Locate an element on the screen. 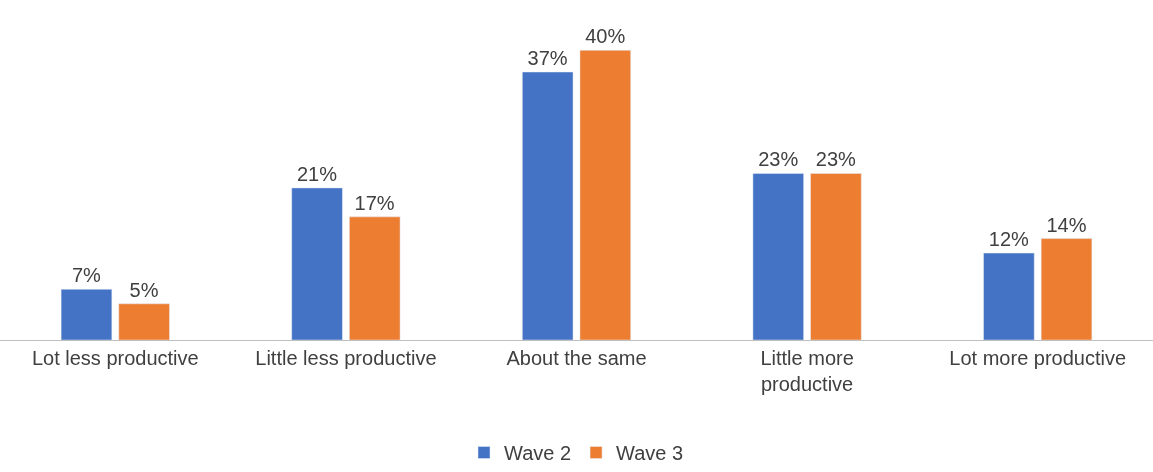 The height and width of the screenshot is (472, 1153). data-label: 14% is located at coordinates (1066, 224).